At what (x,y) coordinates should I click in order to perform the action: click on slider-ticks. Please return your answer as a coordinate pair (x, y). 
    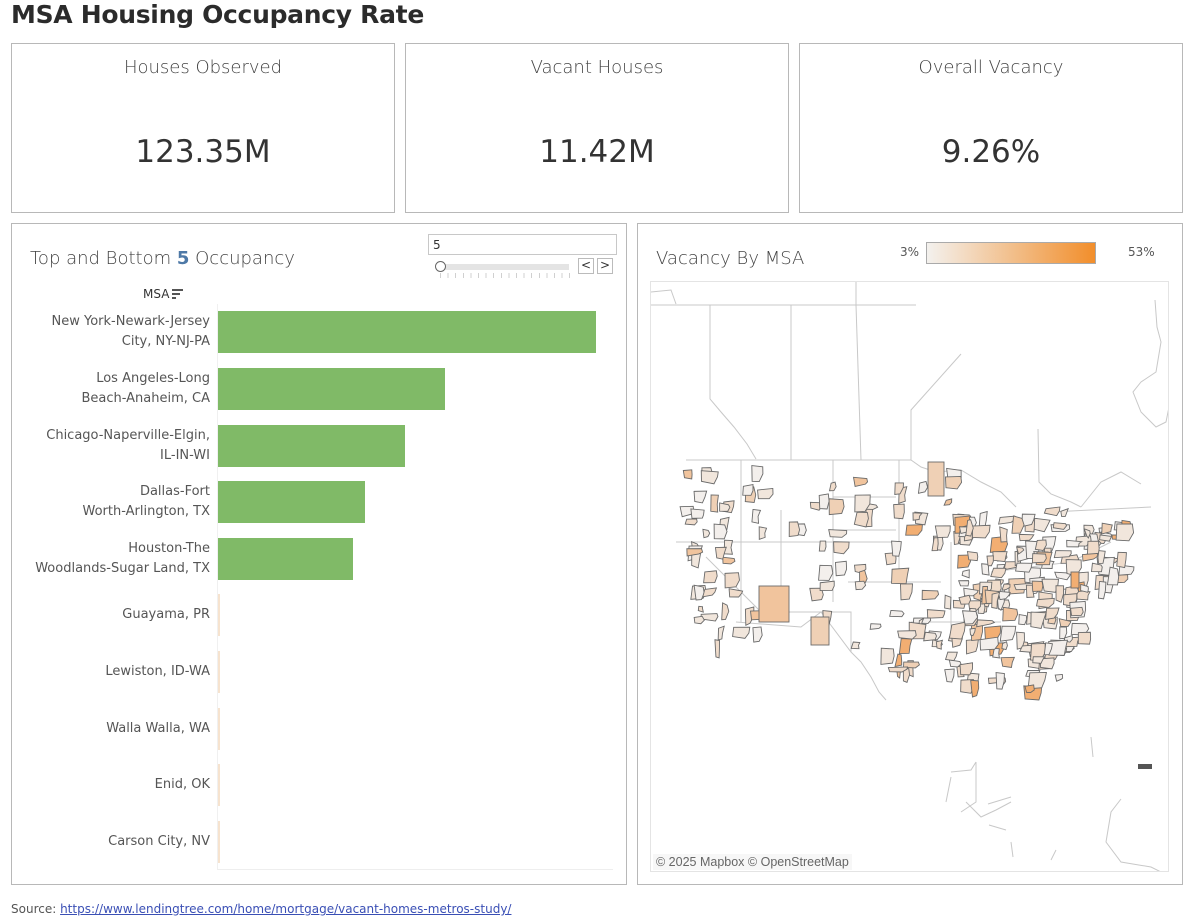
    Looking at the image, I should click on (505, 275).